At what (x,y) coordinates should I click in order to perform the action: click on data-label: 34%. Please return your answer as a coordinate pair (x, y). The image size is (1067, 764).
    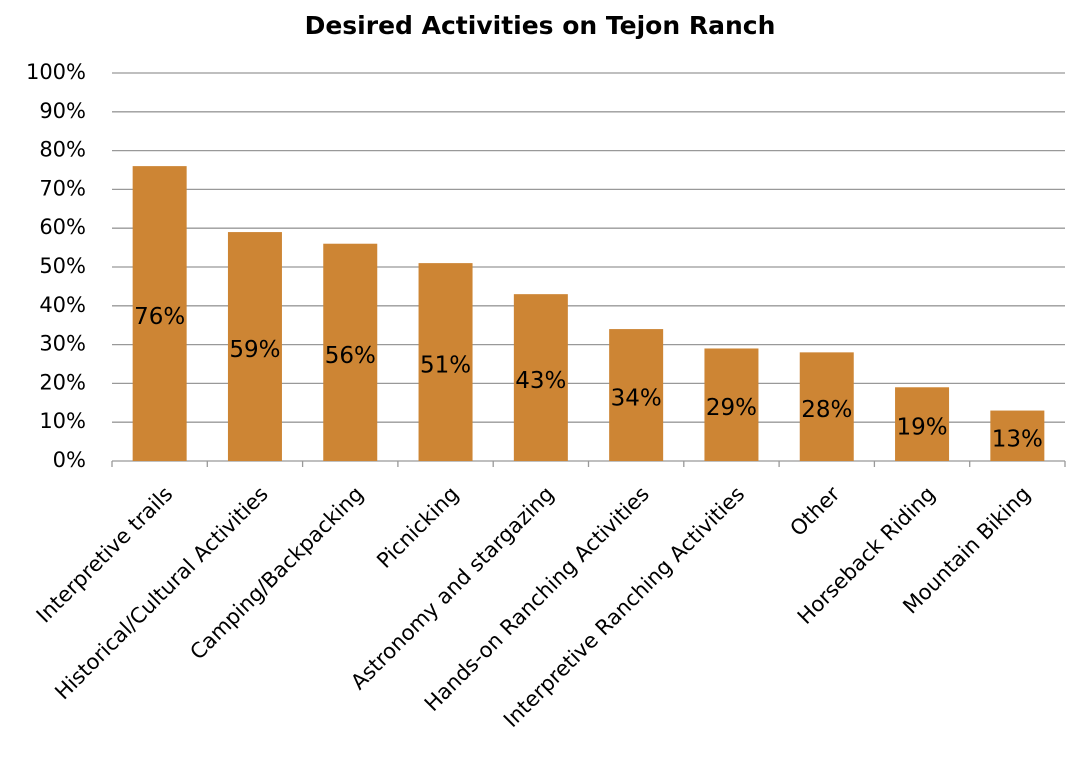
    Looking at the image, I should click on (636, 399).